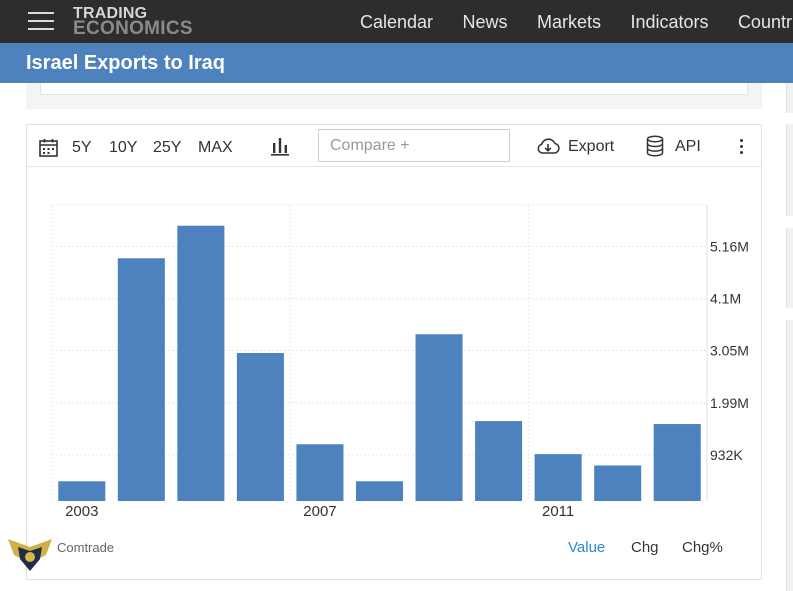 Image resolution: width=793 pixels, height=591 pixels. Describe the element at coordinates (618, 483) in the screenshot. I see `bar-2012` at that location.